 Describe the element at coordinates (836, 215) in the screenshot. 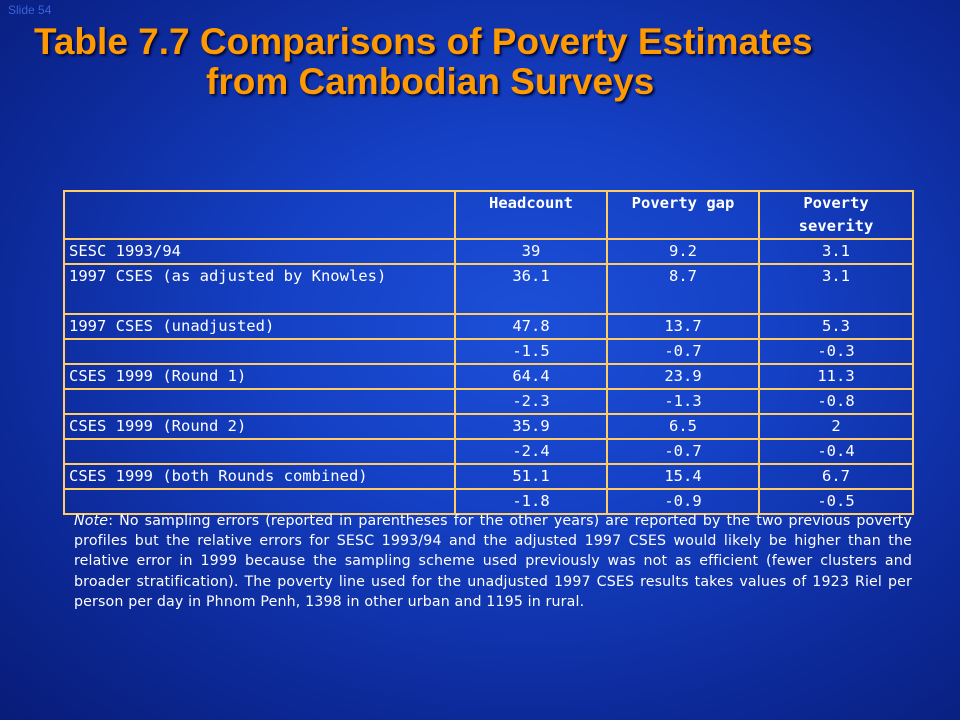

I see `header-cell-poverty-severity: Poverty severity` at that location.